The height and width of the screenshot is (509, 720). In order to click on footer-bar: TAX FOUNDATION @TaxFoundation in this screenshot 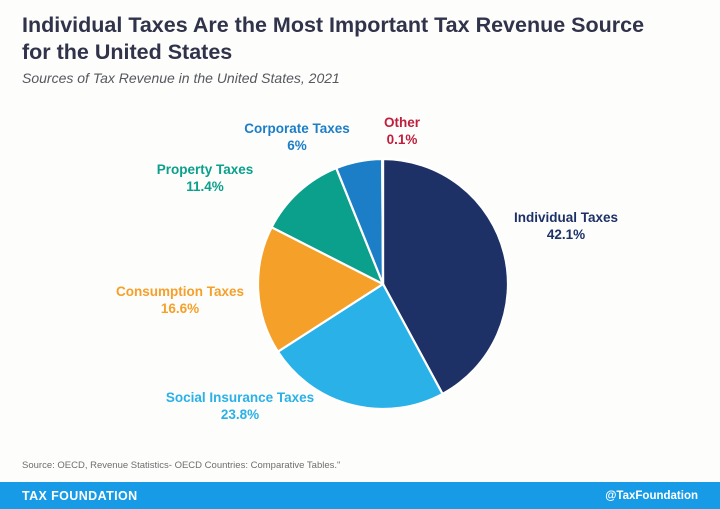, I will do `click(360, 495)`.